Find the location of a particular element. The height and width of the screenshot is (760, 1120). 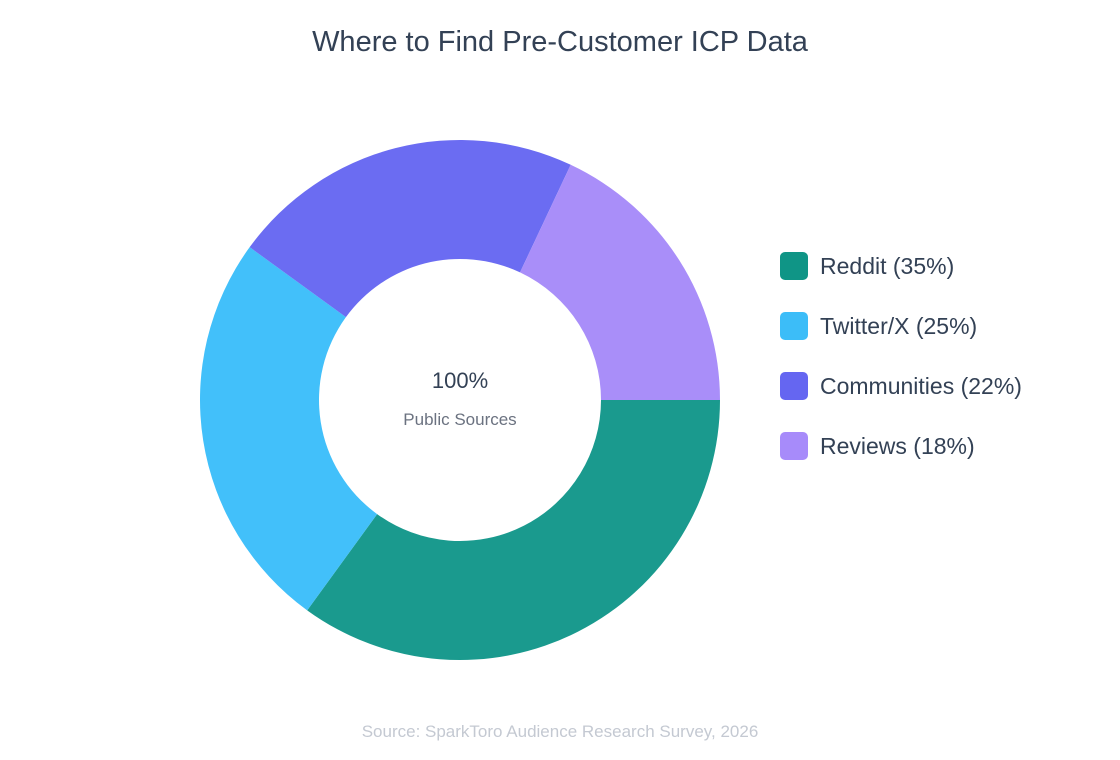

legend-item-reviews: Reviews (18%) is located at coordinates (901, 446).